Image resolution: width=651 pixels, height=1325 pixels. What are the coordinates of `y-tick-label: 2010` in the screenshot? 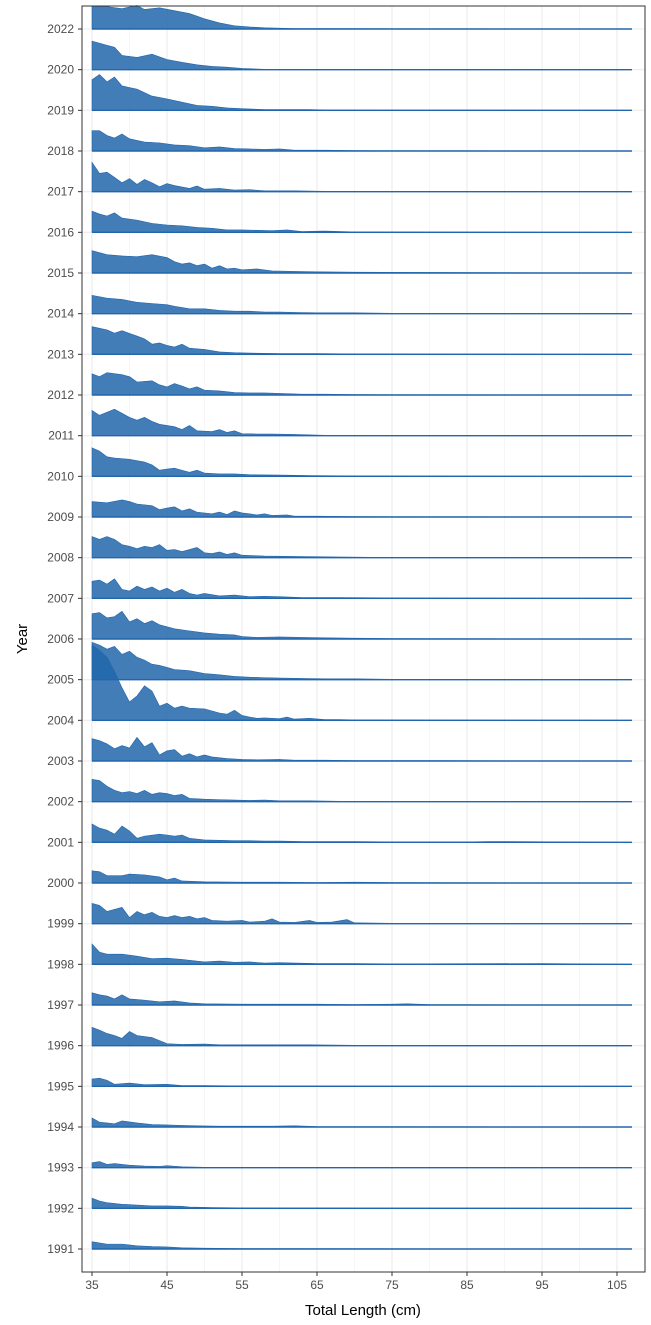 It's located at (60, 476).